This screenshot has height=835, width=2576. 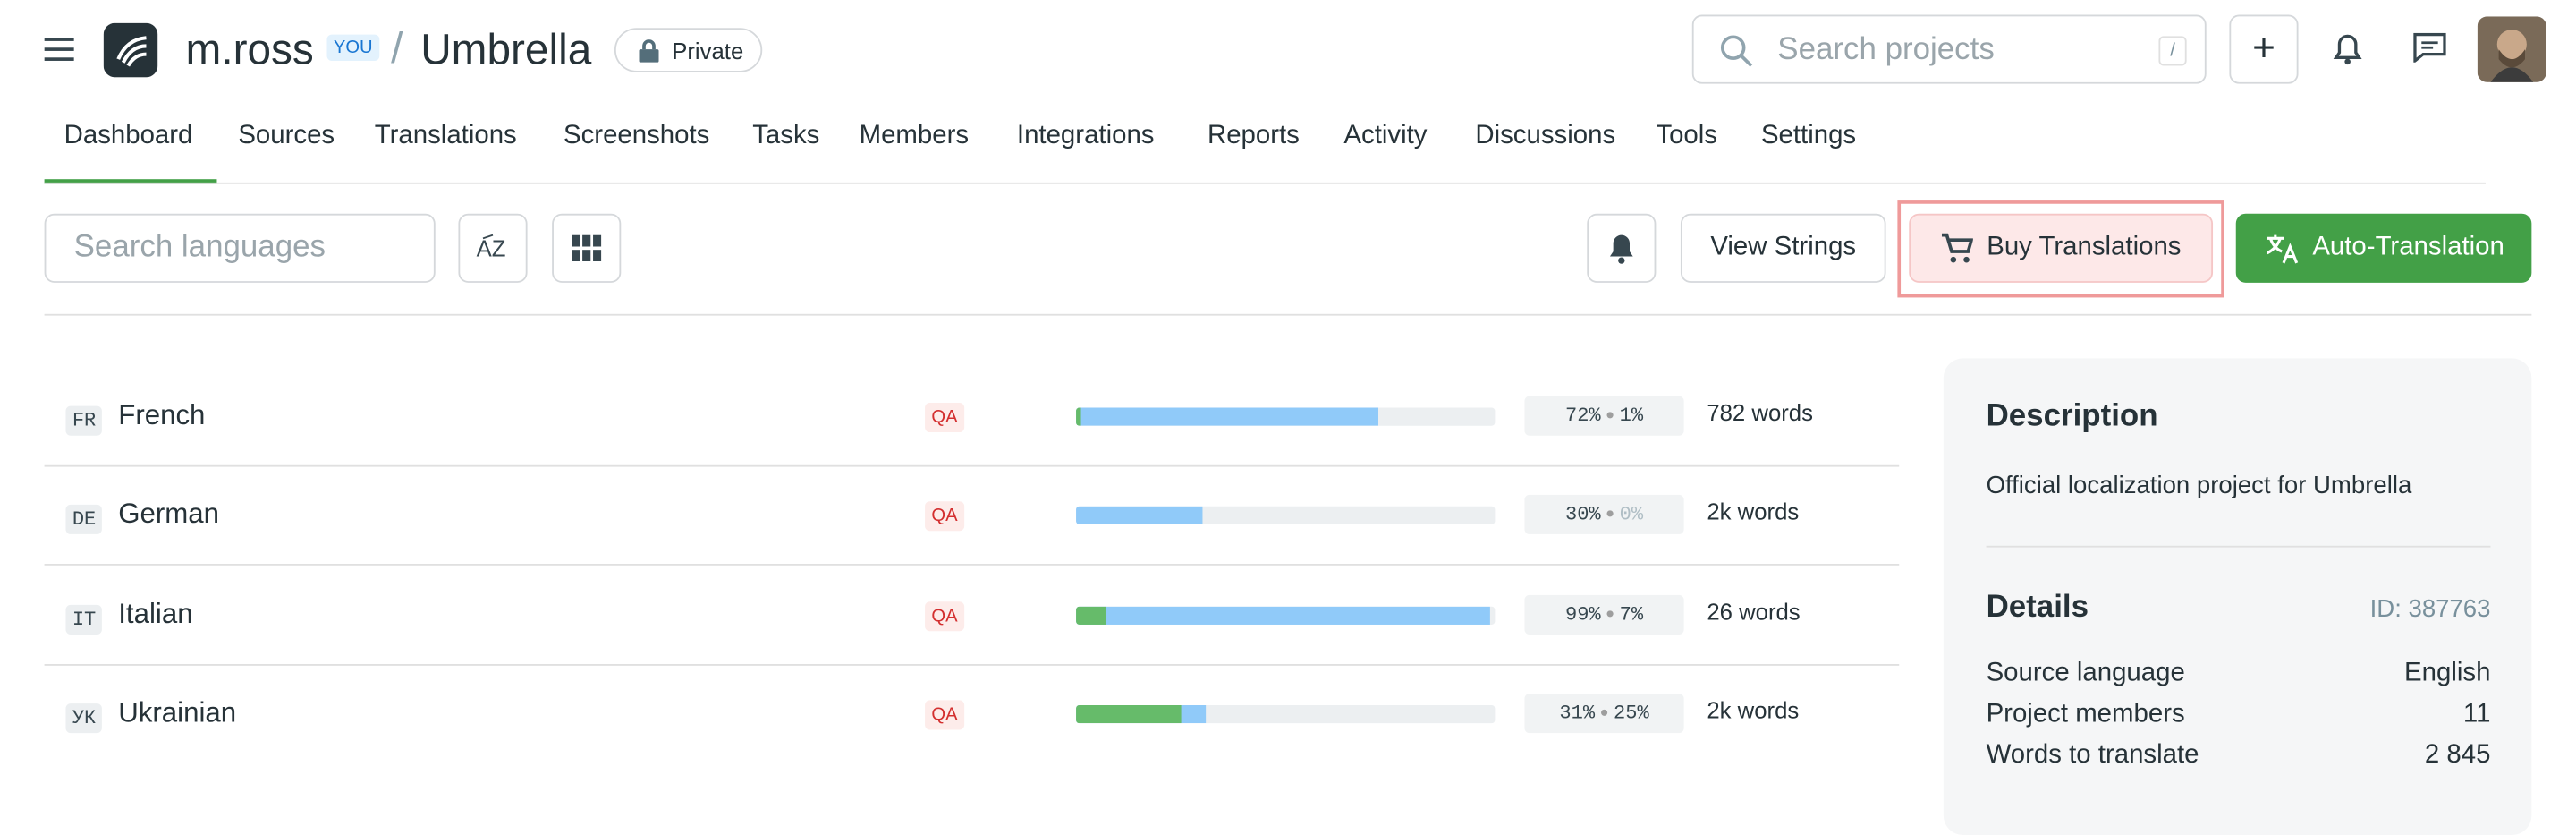 I want to click on language-search: Search languages, so click(x=240, y=248).